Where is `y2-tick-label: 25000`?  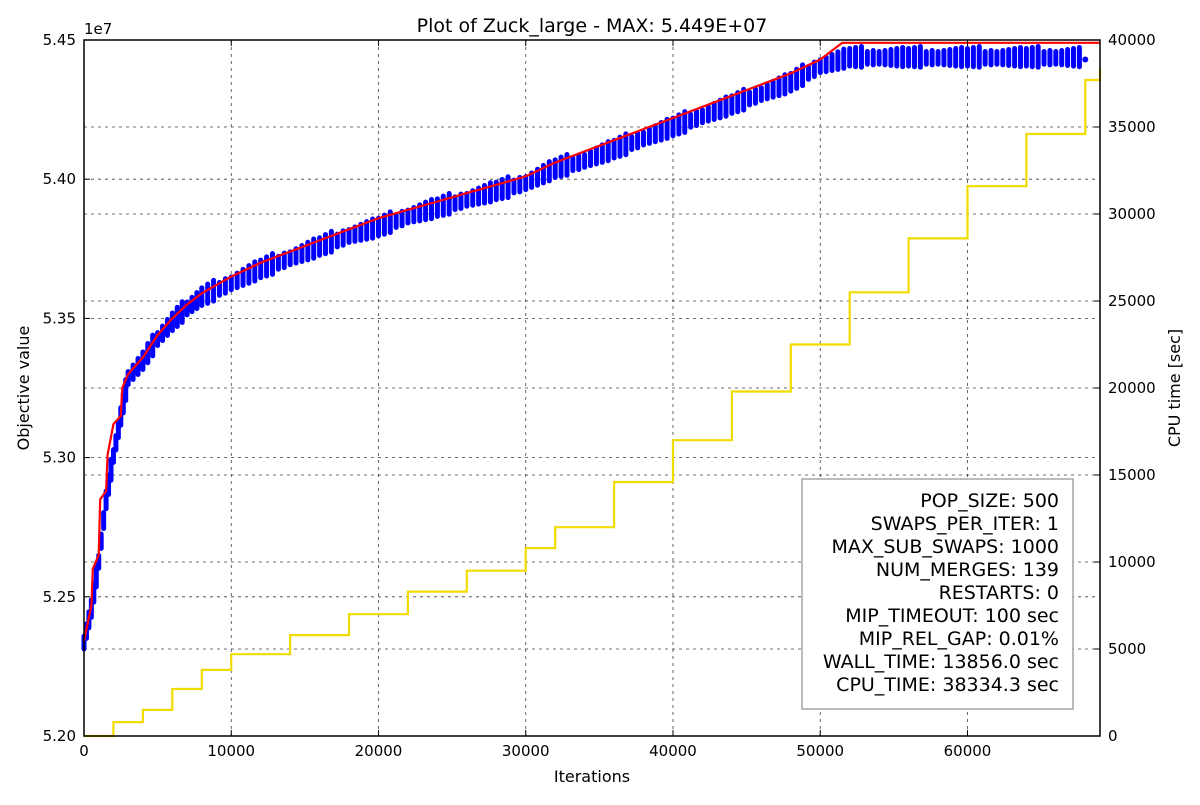 y2-tick-label: 25000 is located at coordinates (1132, 301).